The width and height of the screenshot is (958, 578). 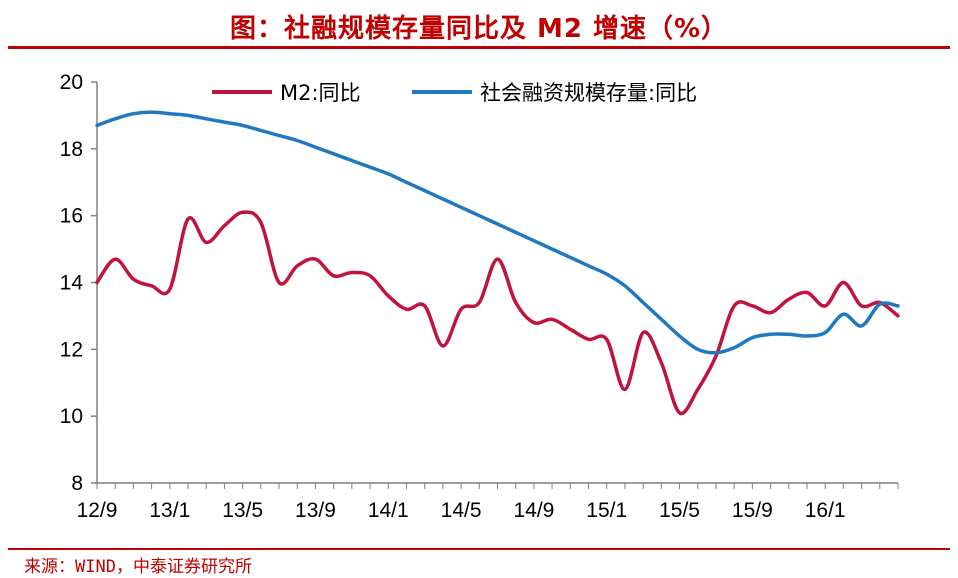 I want to click on legend-label-m2-yoy: M2:同比, so click(x=320, y=93).